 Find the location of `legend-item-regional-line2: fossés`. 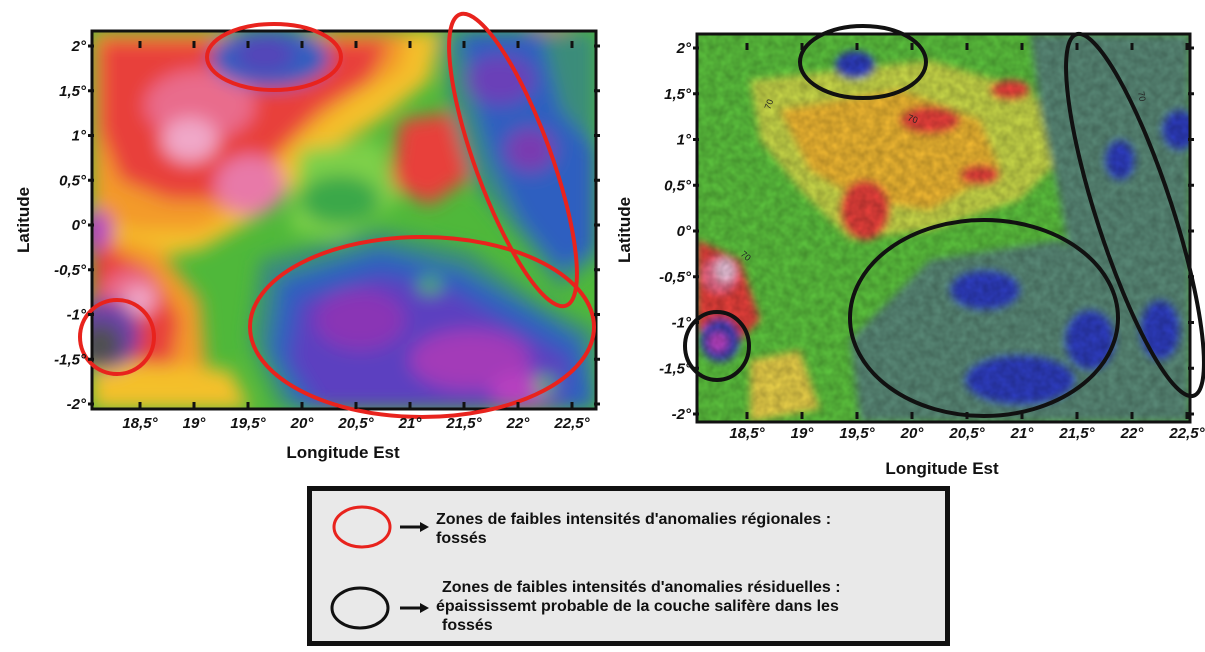

legend-item-regional-line2: fossés is located at coordinates (461, 538).